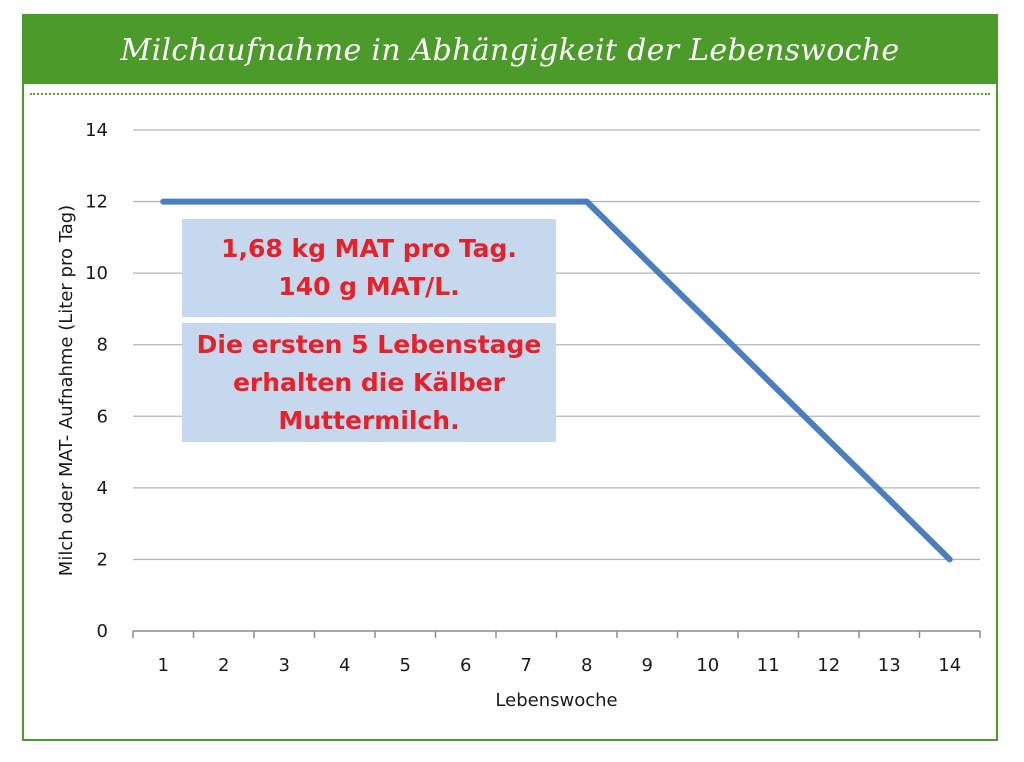  Describe the element at coordinates (369, 248) in the screenshot. I see `annotation-line: 1,68 kg MAT pro Tag.` at that location.